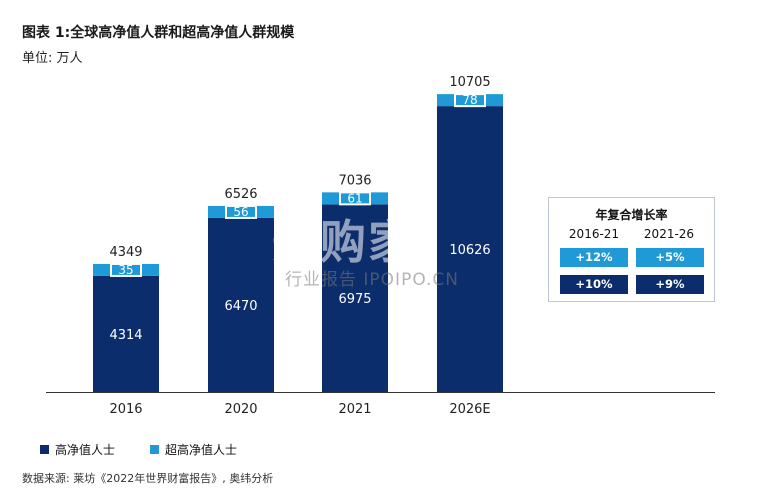  I want to click on legend-item-hnwi: 高净值人士, so click(77, 449).